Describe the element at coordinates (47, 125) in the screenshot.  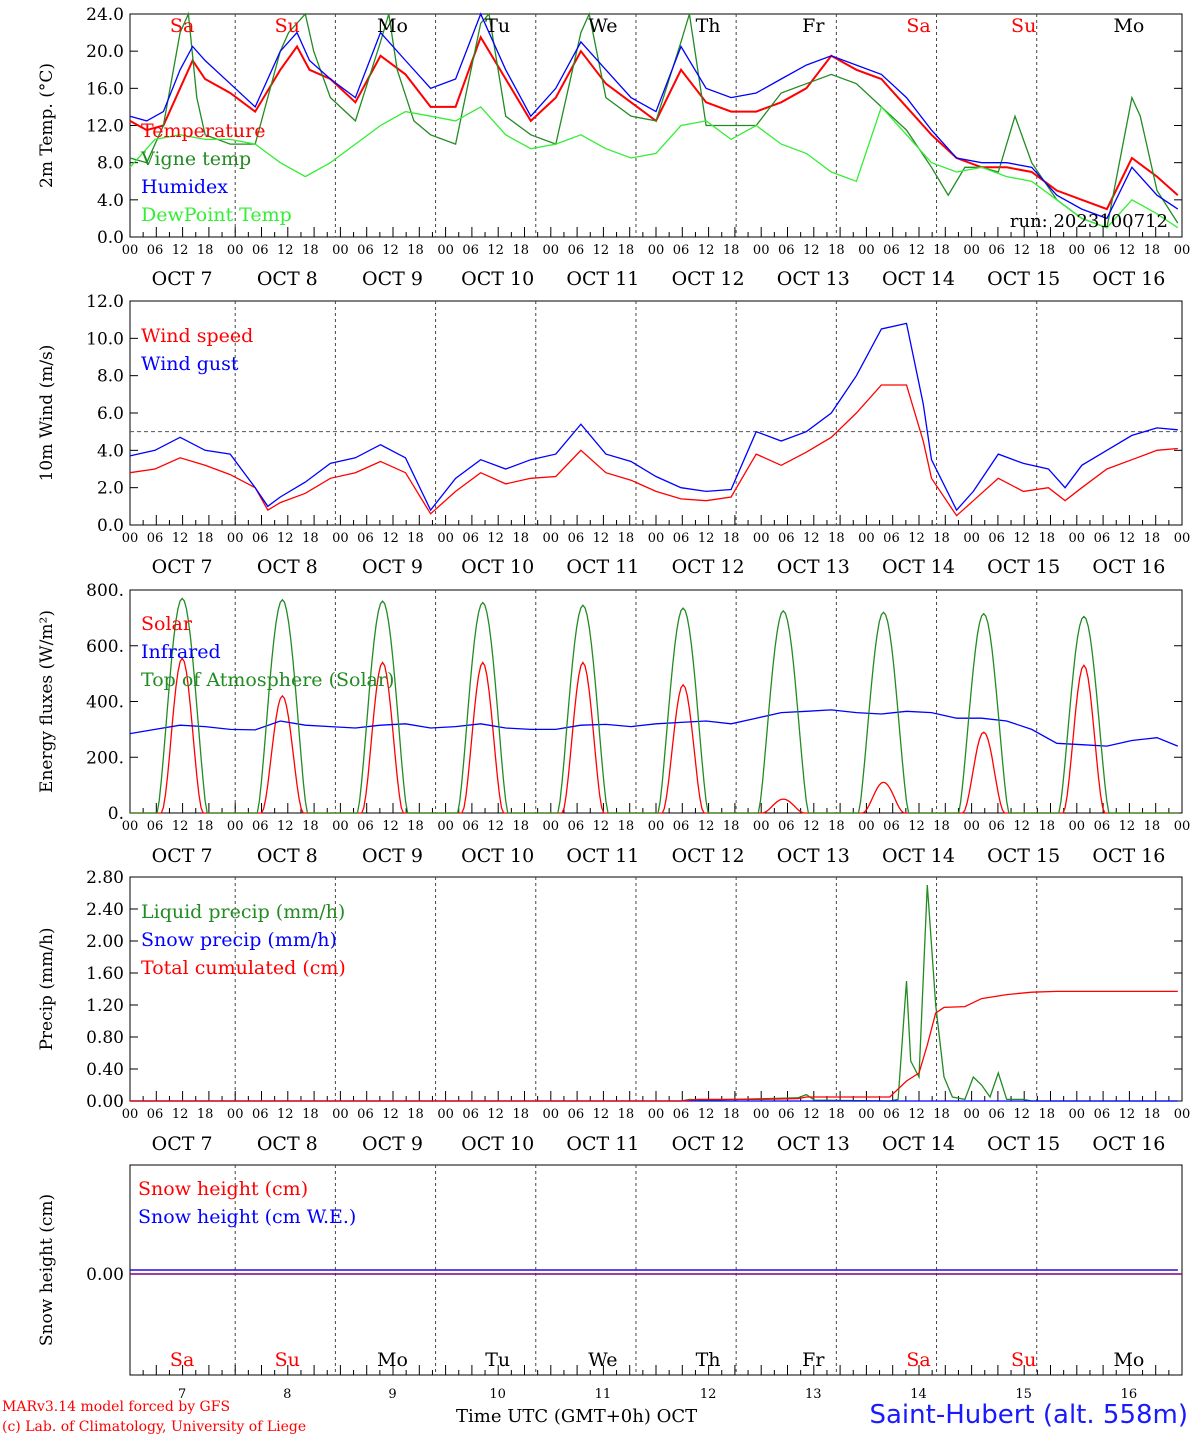
I see `y-axis-label: 2m Temp. (°C)` at that location.